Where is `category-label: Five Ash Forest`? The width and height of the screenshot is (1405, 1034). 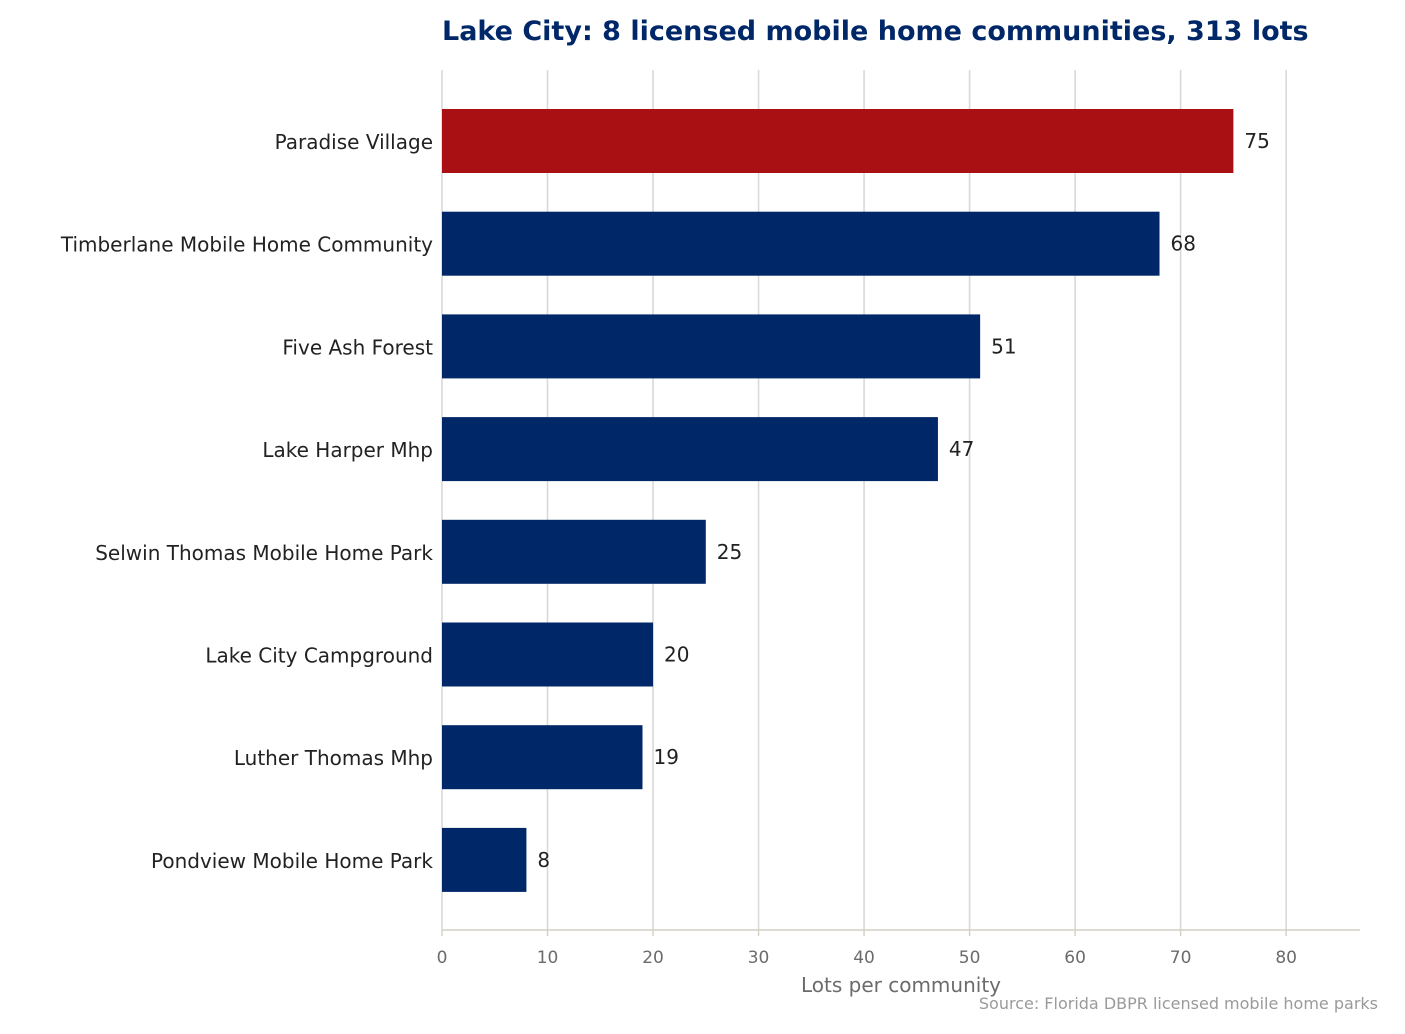
category-label: Five Ash Forest is located at coordinates (357, 347).